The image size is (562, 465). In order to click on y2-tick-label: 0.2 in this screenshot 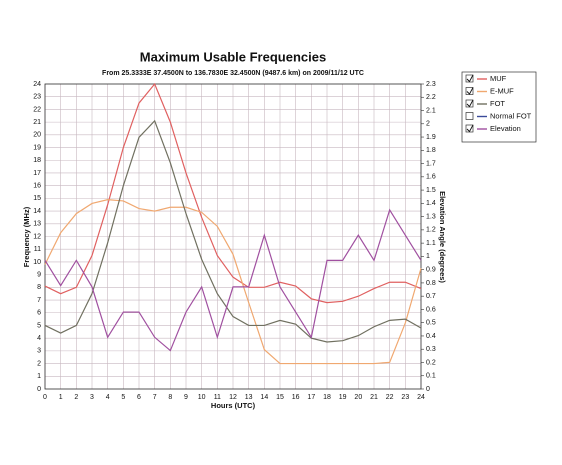, I will do `click(431, 362)`.